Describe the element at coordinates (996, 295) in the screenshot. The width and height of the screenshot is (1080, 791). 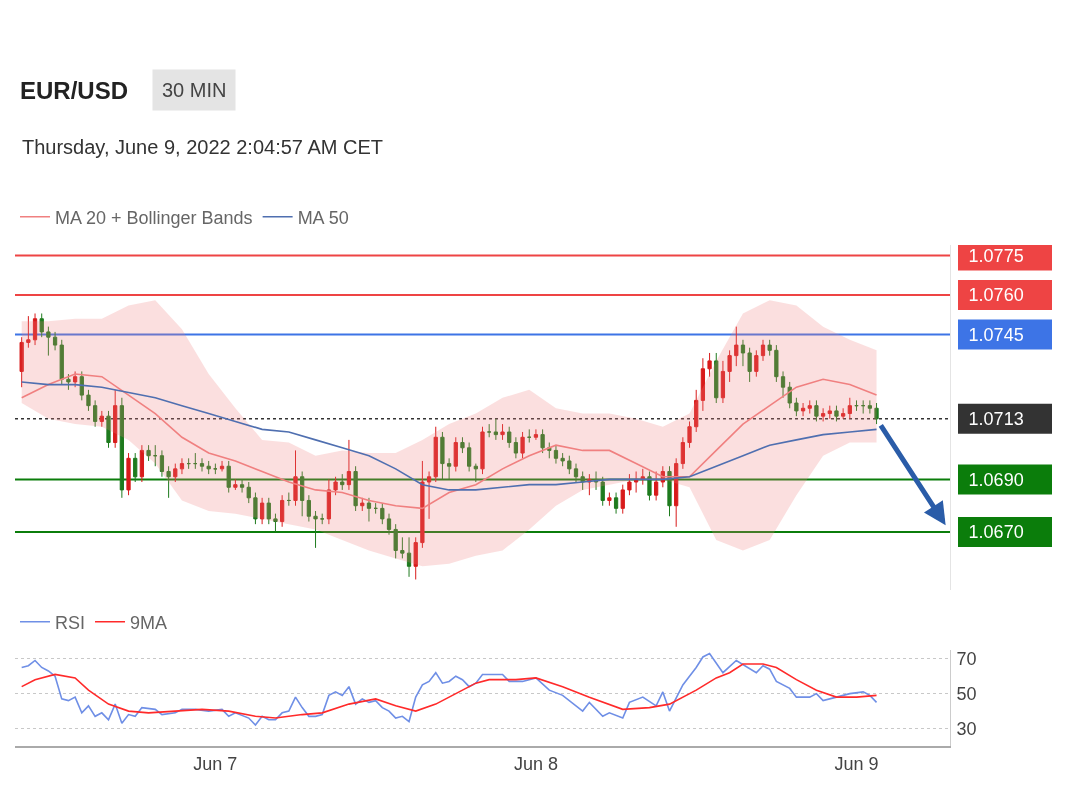
I see `y-tick-label: 1.0760` at that location.